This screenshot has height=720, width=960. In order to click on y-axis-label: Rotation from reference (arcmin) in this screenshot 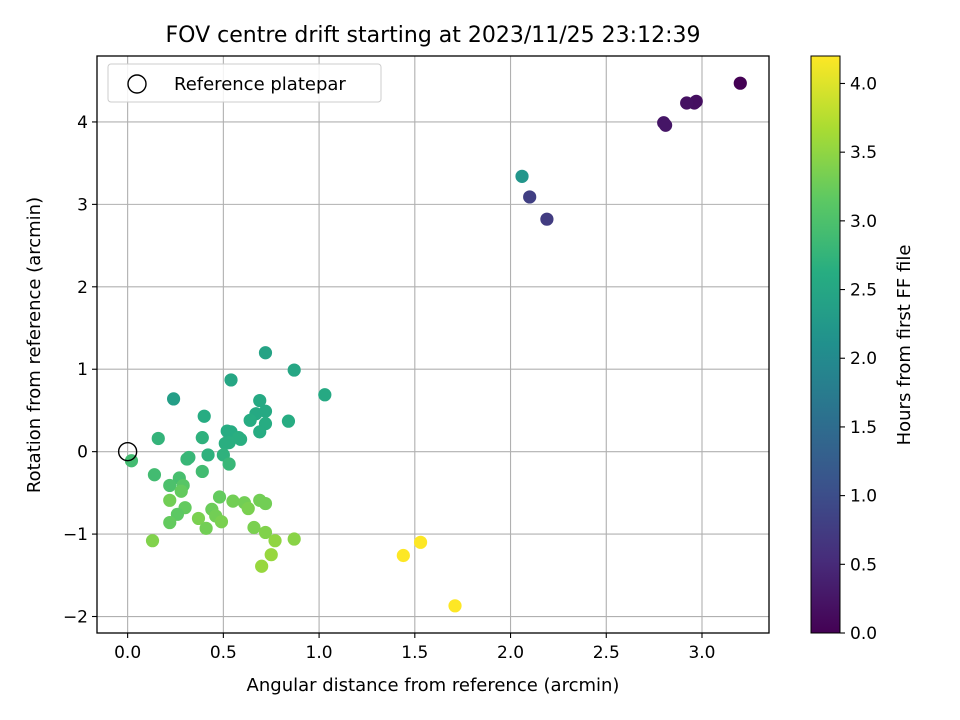, I will do `click(34, 345)`.